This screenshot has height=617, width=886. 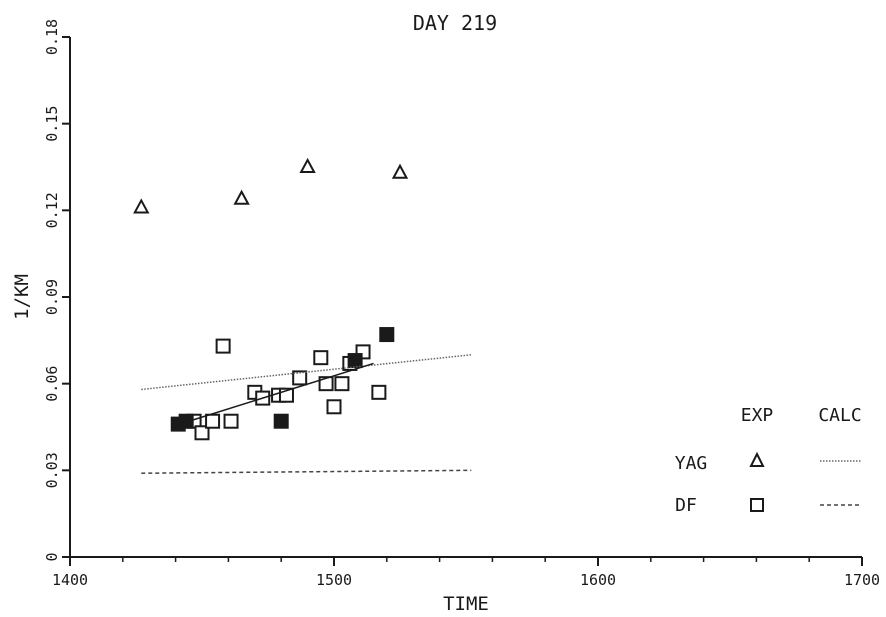 What do you see at coordinates (691, 463) in the screenshot?
I see `legend-label-yag: YAG` at bounding box center [691, 463].